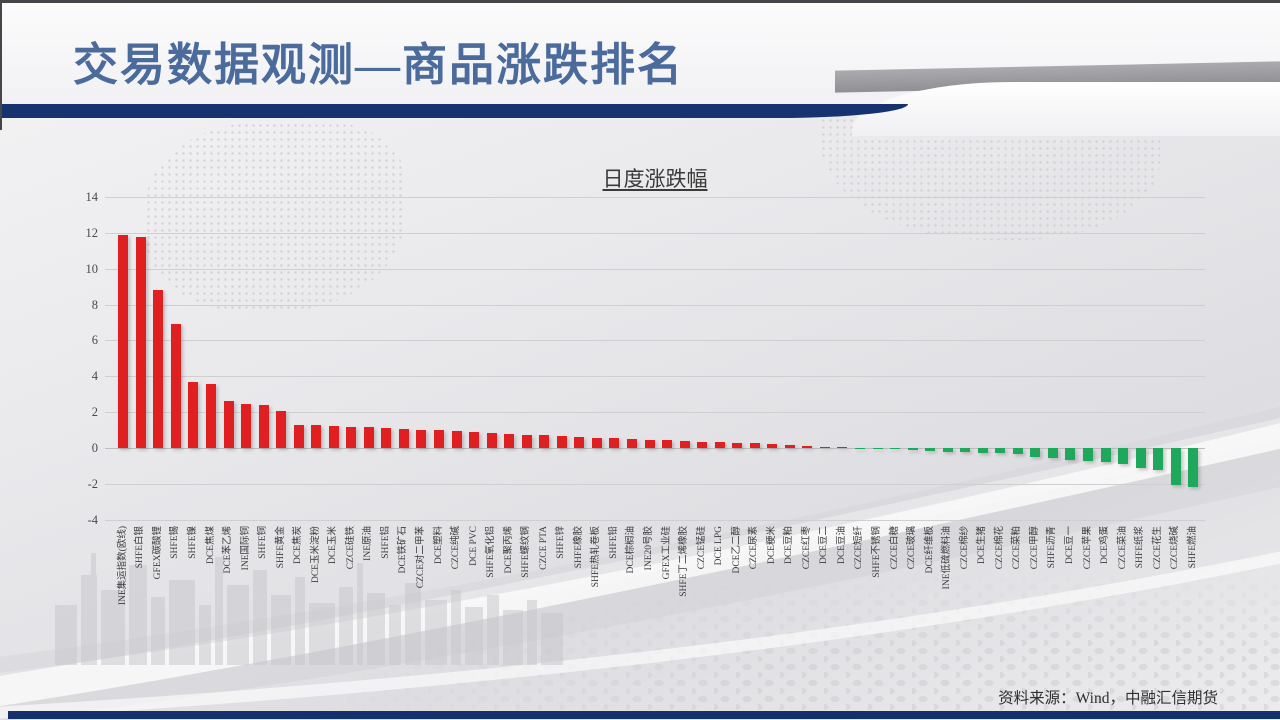  What do you see at coordinates (94, 304) in the screenshot?
I see `y-tick-label: 8` at bounding box center [94, 304].